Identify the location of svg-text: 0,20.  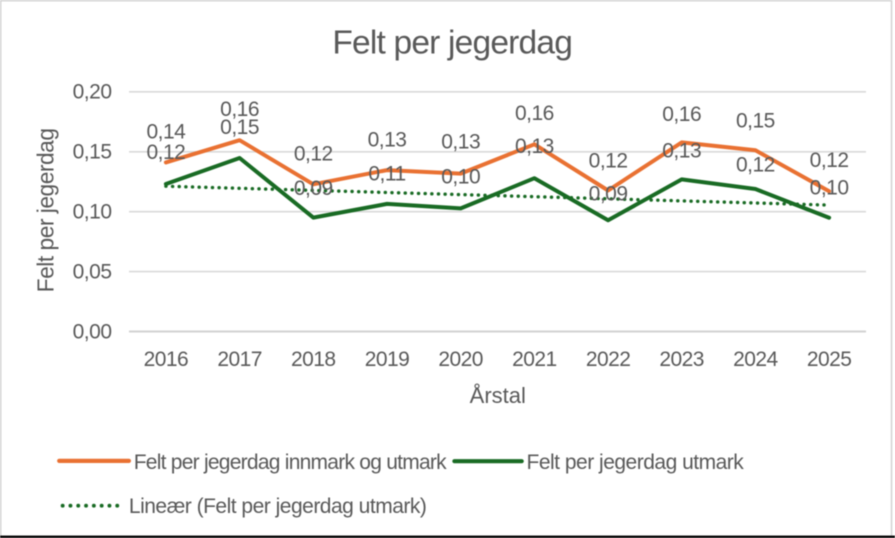
(92, 92).